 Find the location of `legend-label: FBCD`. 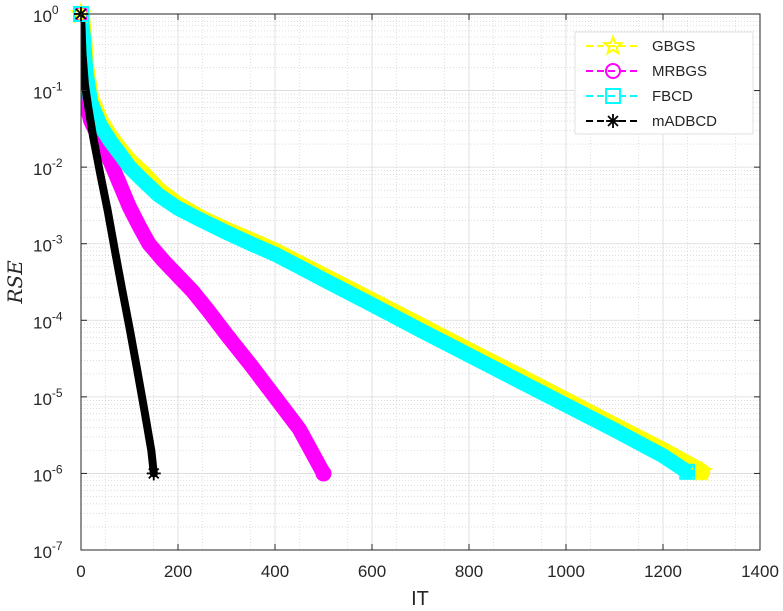

legend-label: FBCD is located at coordinates (672, 96).